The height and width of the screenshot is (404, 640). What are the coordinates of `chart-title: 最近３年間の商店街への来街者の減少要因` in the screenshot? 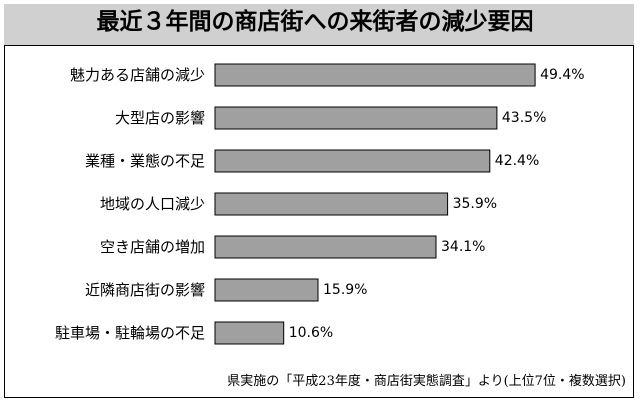 It's located at (315, 22).